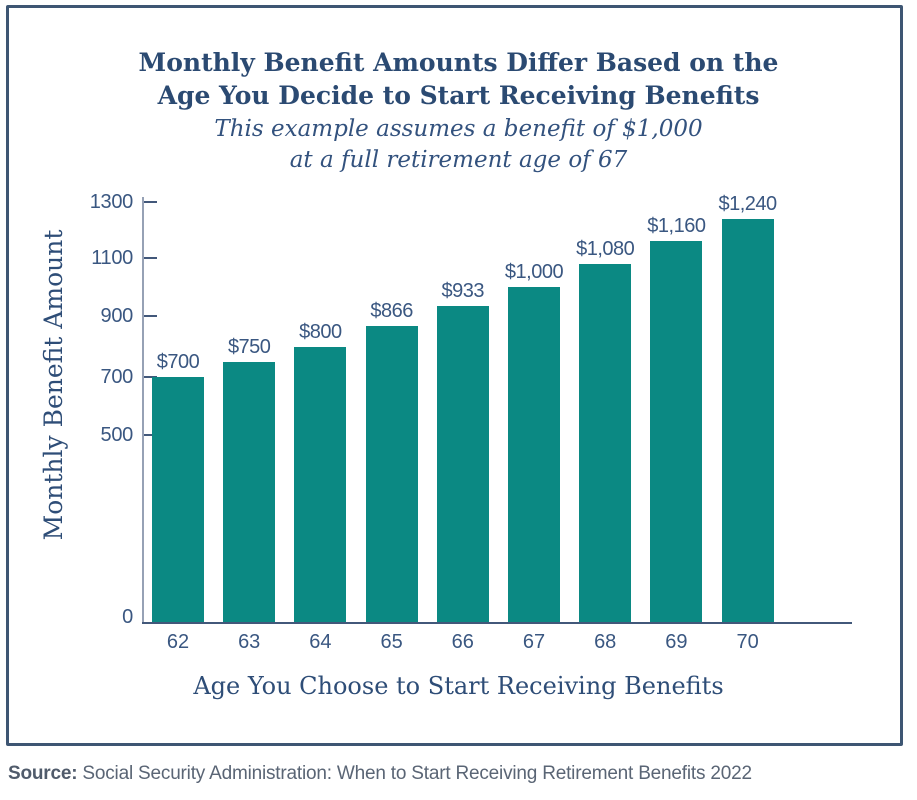 The height and width of the screenshot is (800, 917). What do you see at coordinates (117, 316) in the screenshot?
I see `y-tick-label: 900` at bounding box center [117, 316].